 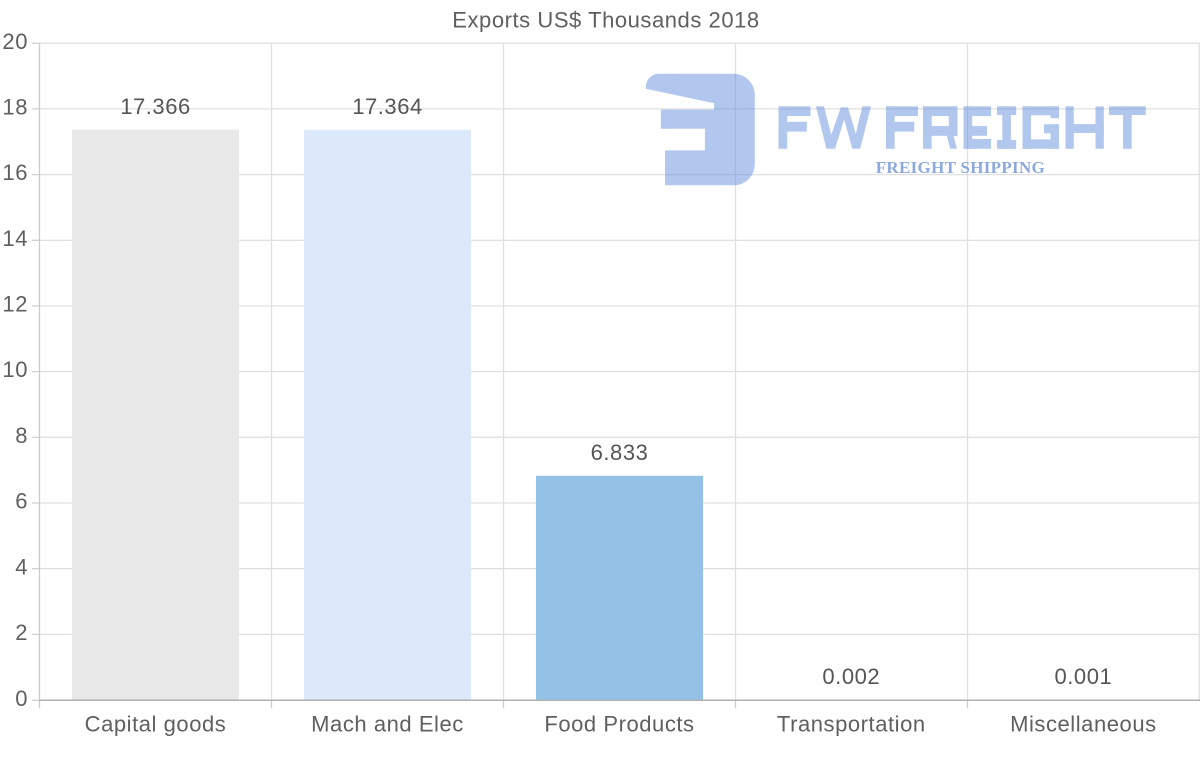 I want to click on svg-text: Miscellaneous, so click(x=1083, y=724).